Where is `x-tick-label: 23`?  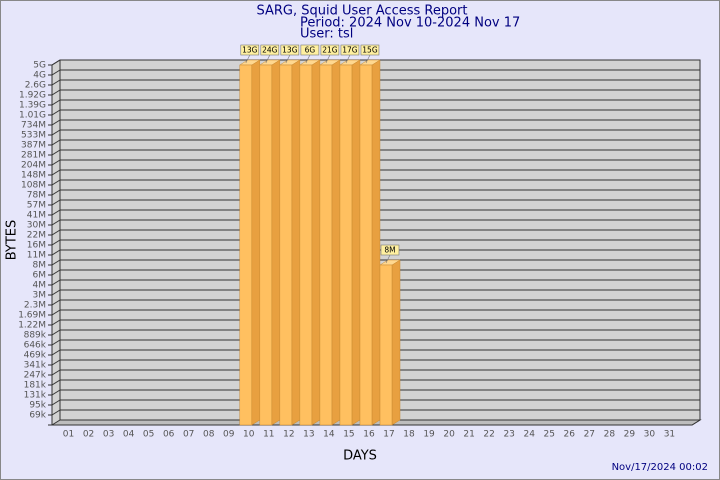
x-tick-label: 23 is located at coordinates (508, 435).